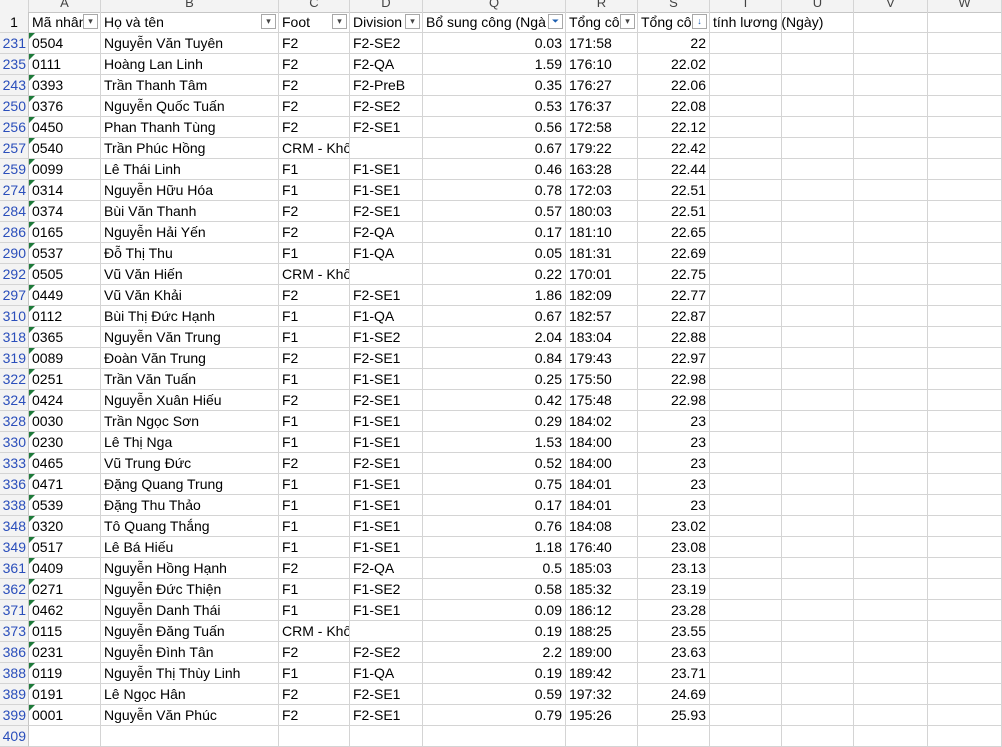 Image resolution: width=1002 pixels, height=747 pixels. Describe the element at coordinates (386, 148) in the screenshot. I see `division-cell` at that location.